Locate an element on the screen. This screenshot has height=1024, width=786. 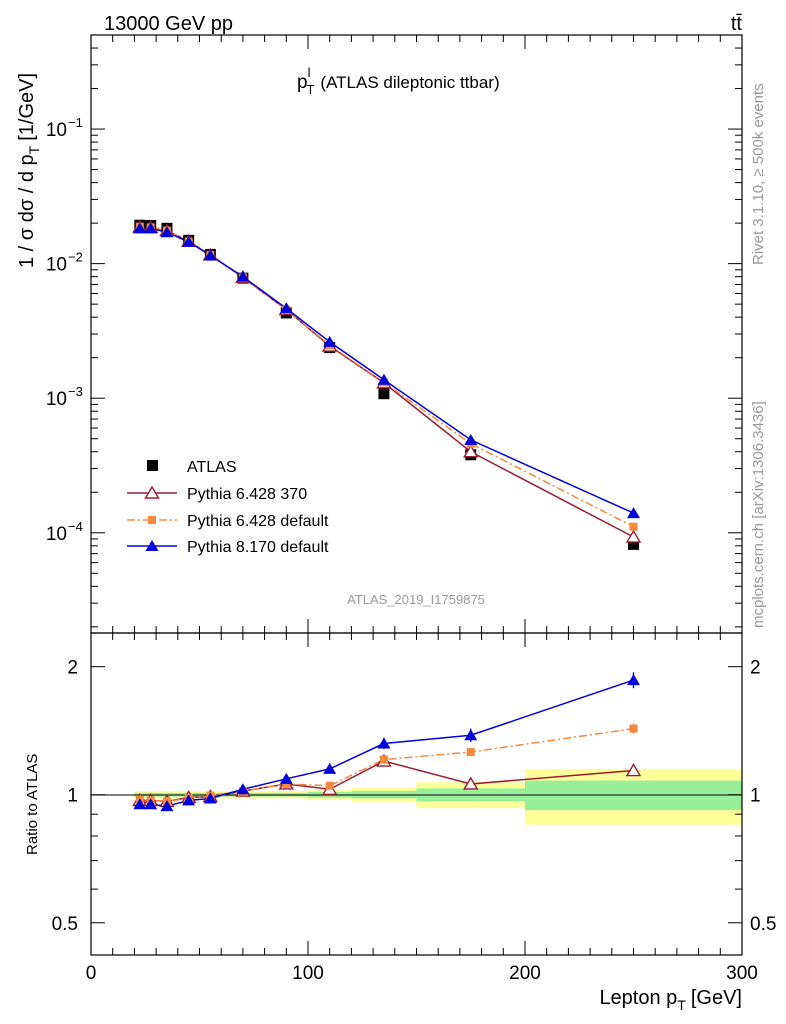
data-point-py6-default is located at coordinates (633, 526).